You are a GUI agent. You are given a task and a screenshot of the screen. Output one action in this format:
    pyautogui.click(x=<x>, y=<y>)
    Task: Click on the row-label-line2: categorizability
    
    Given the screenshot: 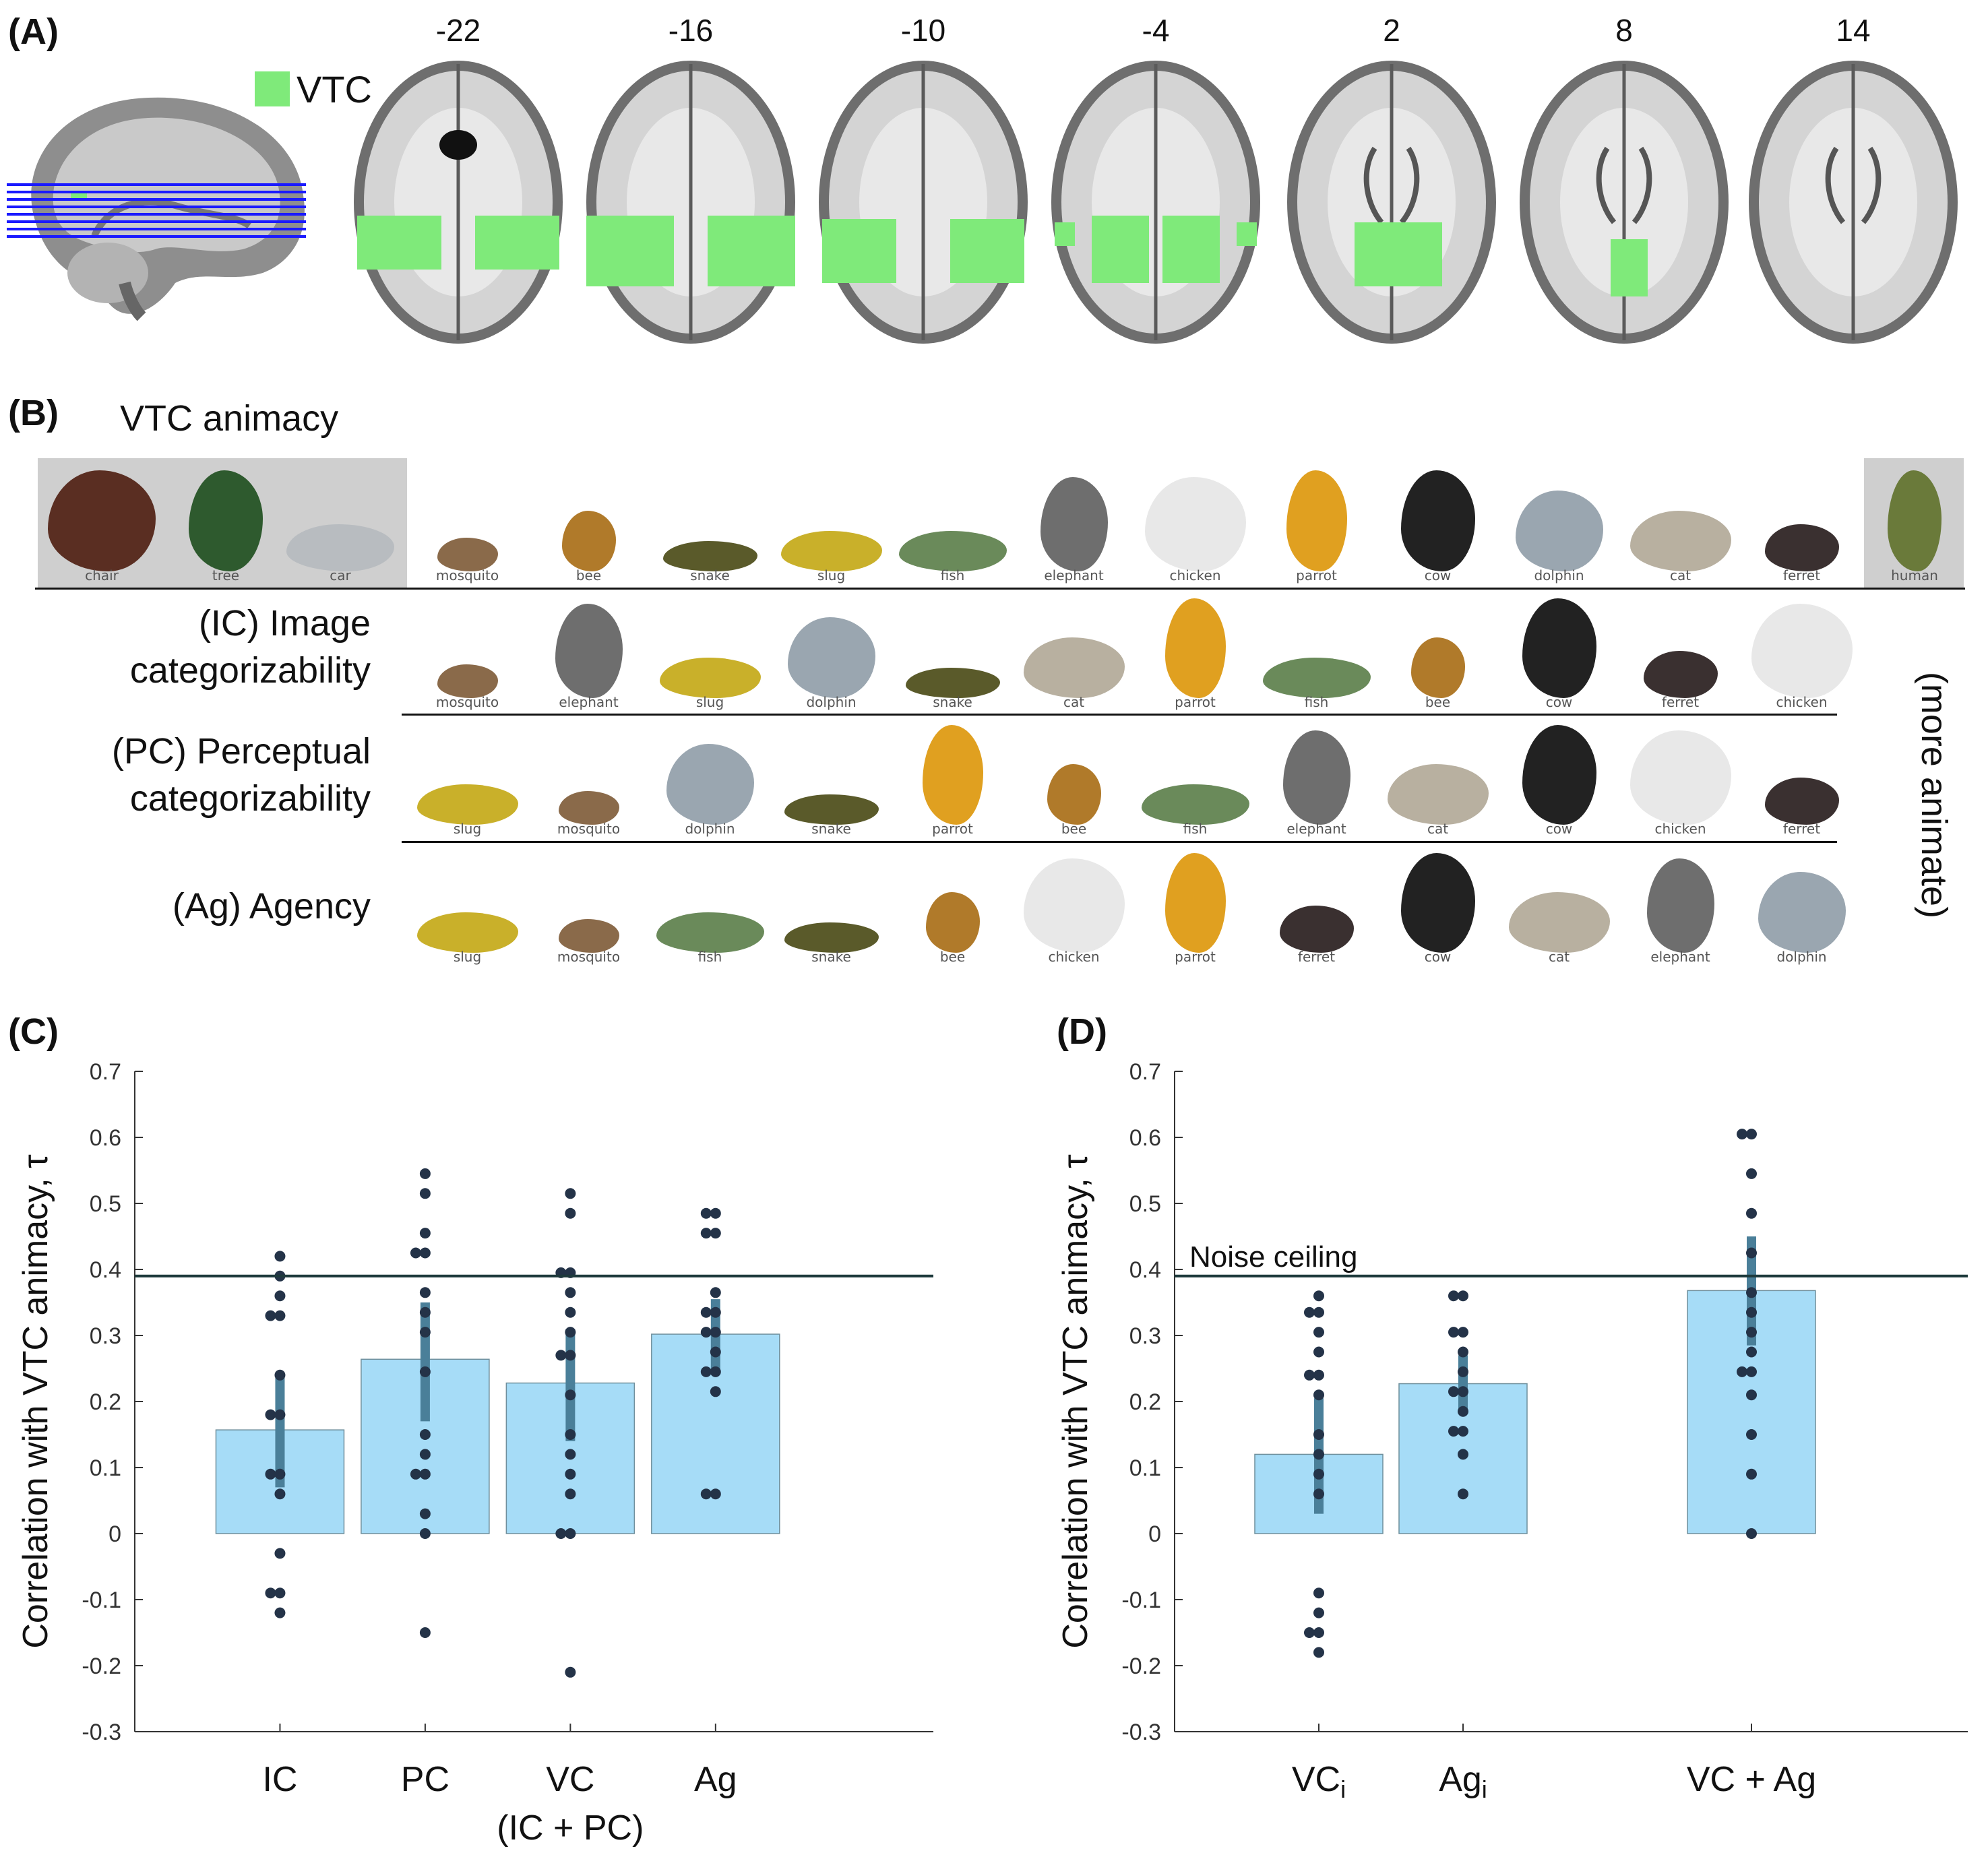 What is the action you would take?
    pyautogui.click(x=250, y=798)
    